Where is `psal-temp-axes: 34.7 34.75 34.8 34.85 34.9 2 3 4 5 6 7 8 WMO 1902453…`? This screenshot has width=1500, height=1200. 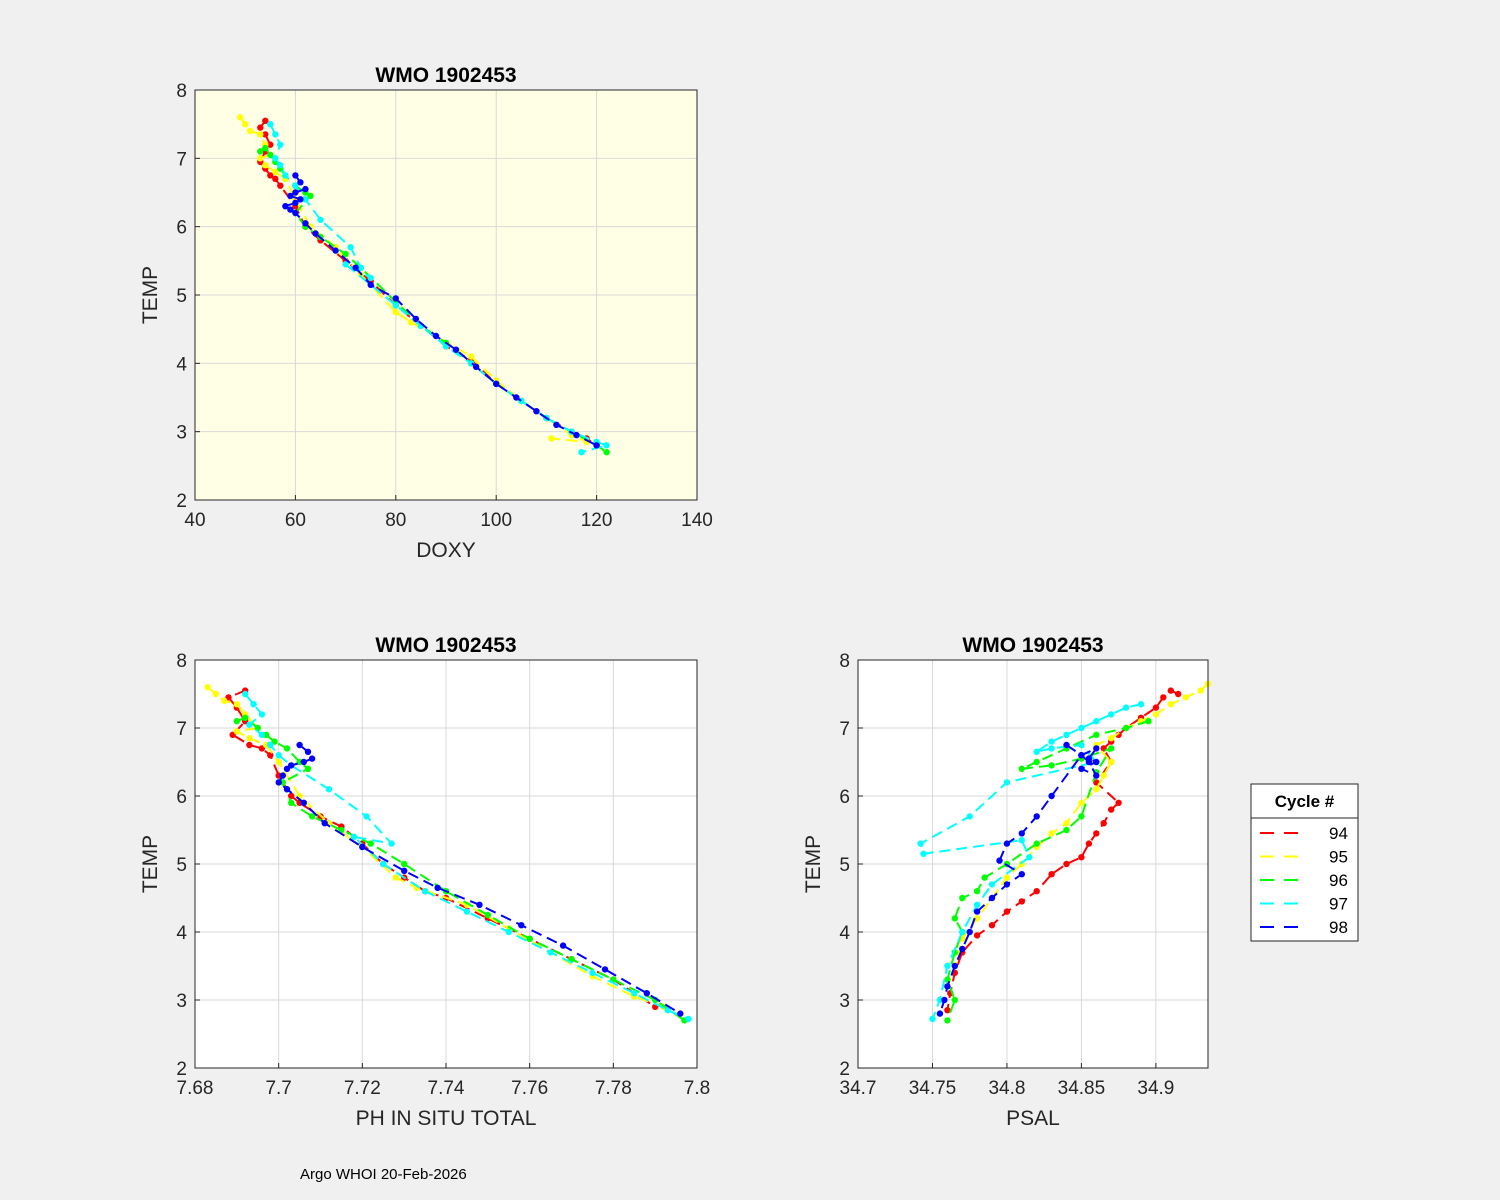 psal-temp-axes: 34.7 34.75 34.8 34.85 34.9 2 3 4 5 6 7 8 WMO 1902453… is located at coordinates (1007, 882).